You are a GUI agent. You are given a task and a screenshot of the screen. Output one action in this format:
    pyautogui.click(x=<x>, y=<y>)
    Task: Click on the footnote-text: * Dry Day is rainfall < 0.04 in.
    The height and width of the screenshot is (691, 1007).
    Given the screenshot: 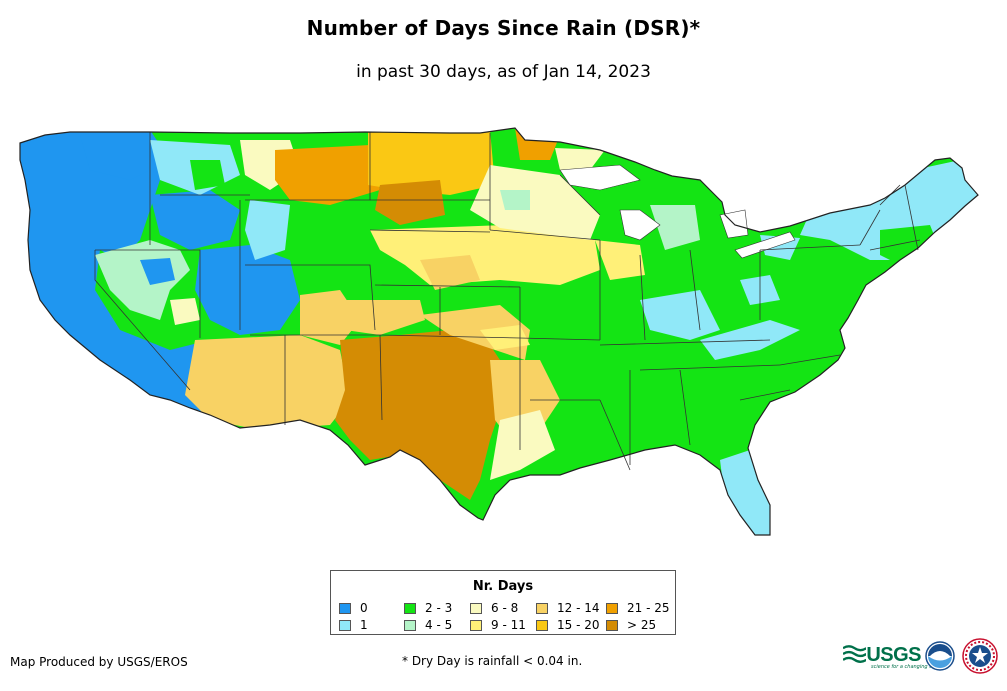 What is the action you would take?
    pyautogui.click(x=492, y=661)
    